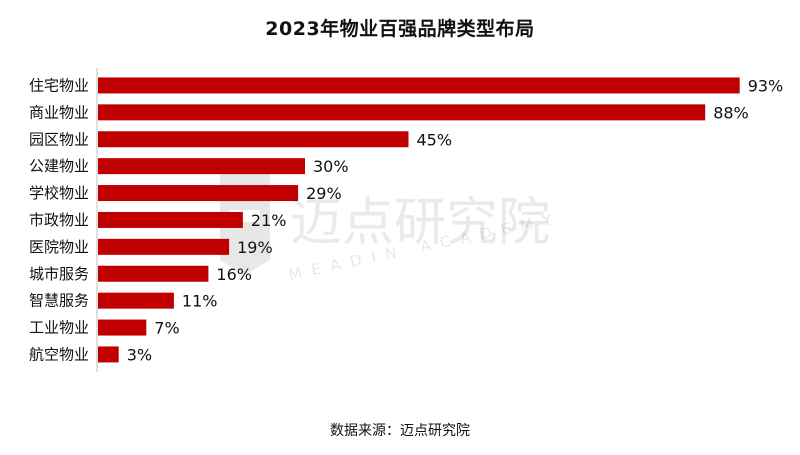 This screenshot has width=800, height=455. What do you see at coordinates (269, 220) in the screenshot?
I see `data-label: 21%` at bounding box center [269, 220].